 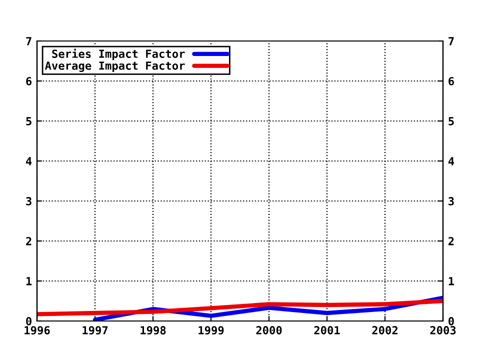 I want to click on y-tick-label: 6, so click(x=29, y=81).